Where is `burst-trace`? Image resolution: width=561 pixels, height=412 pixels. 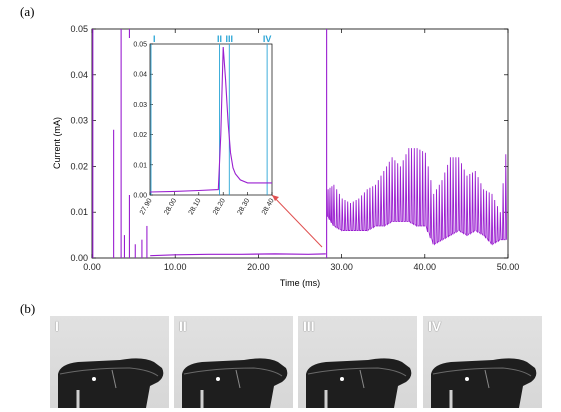
burst-trace is located at coordinates (417, 197).